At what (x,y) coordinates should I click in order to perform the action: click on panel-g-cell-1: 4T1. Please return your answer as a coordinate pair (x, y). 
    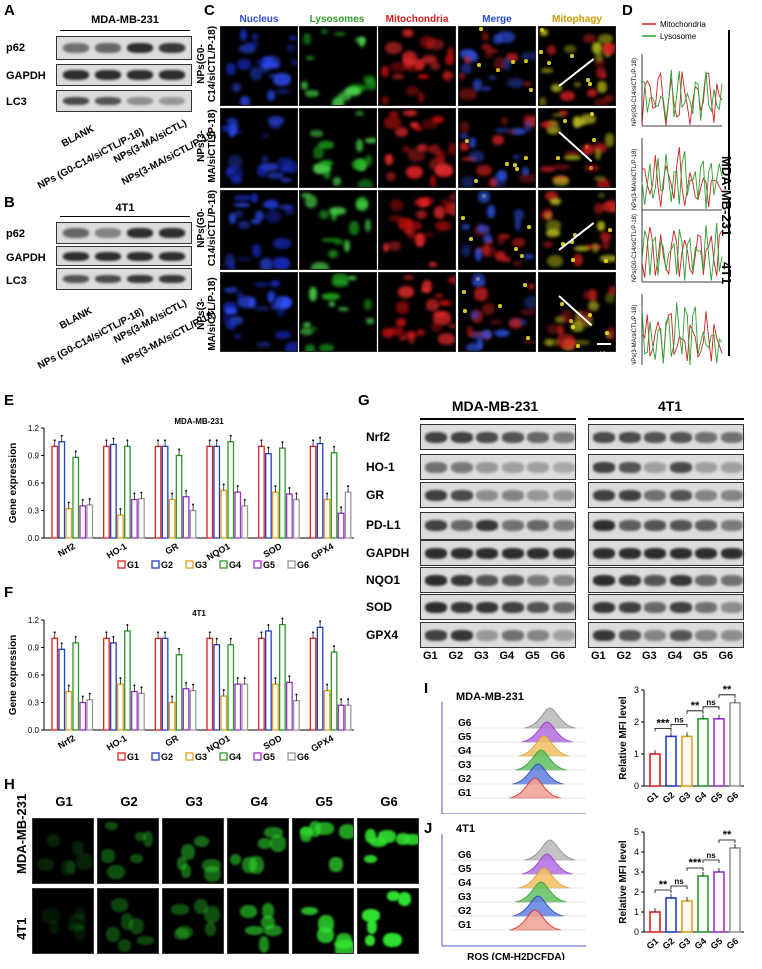
    Looking at the image, I should click on (670, 406).